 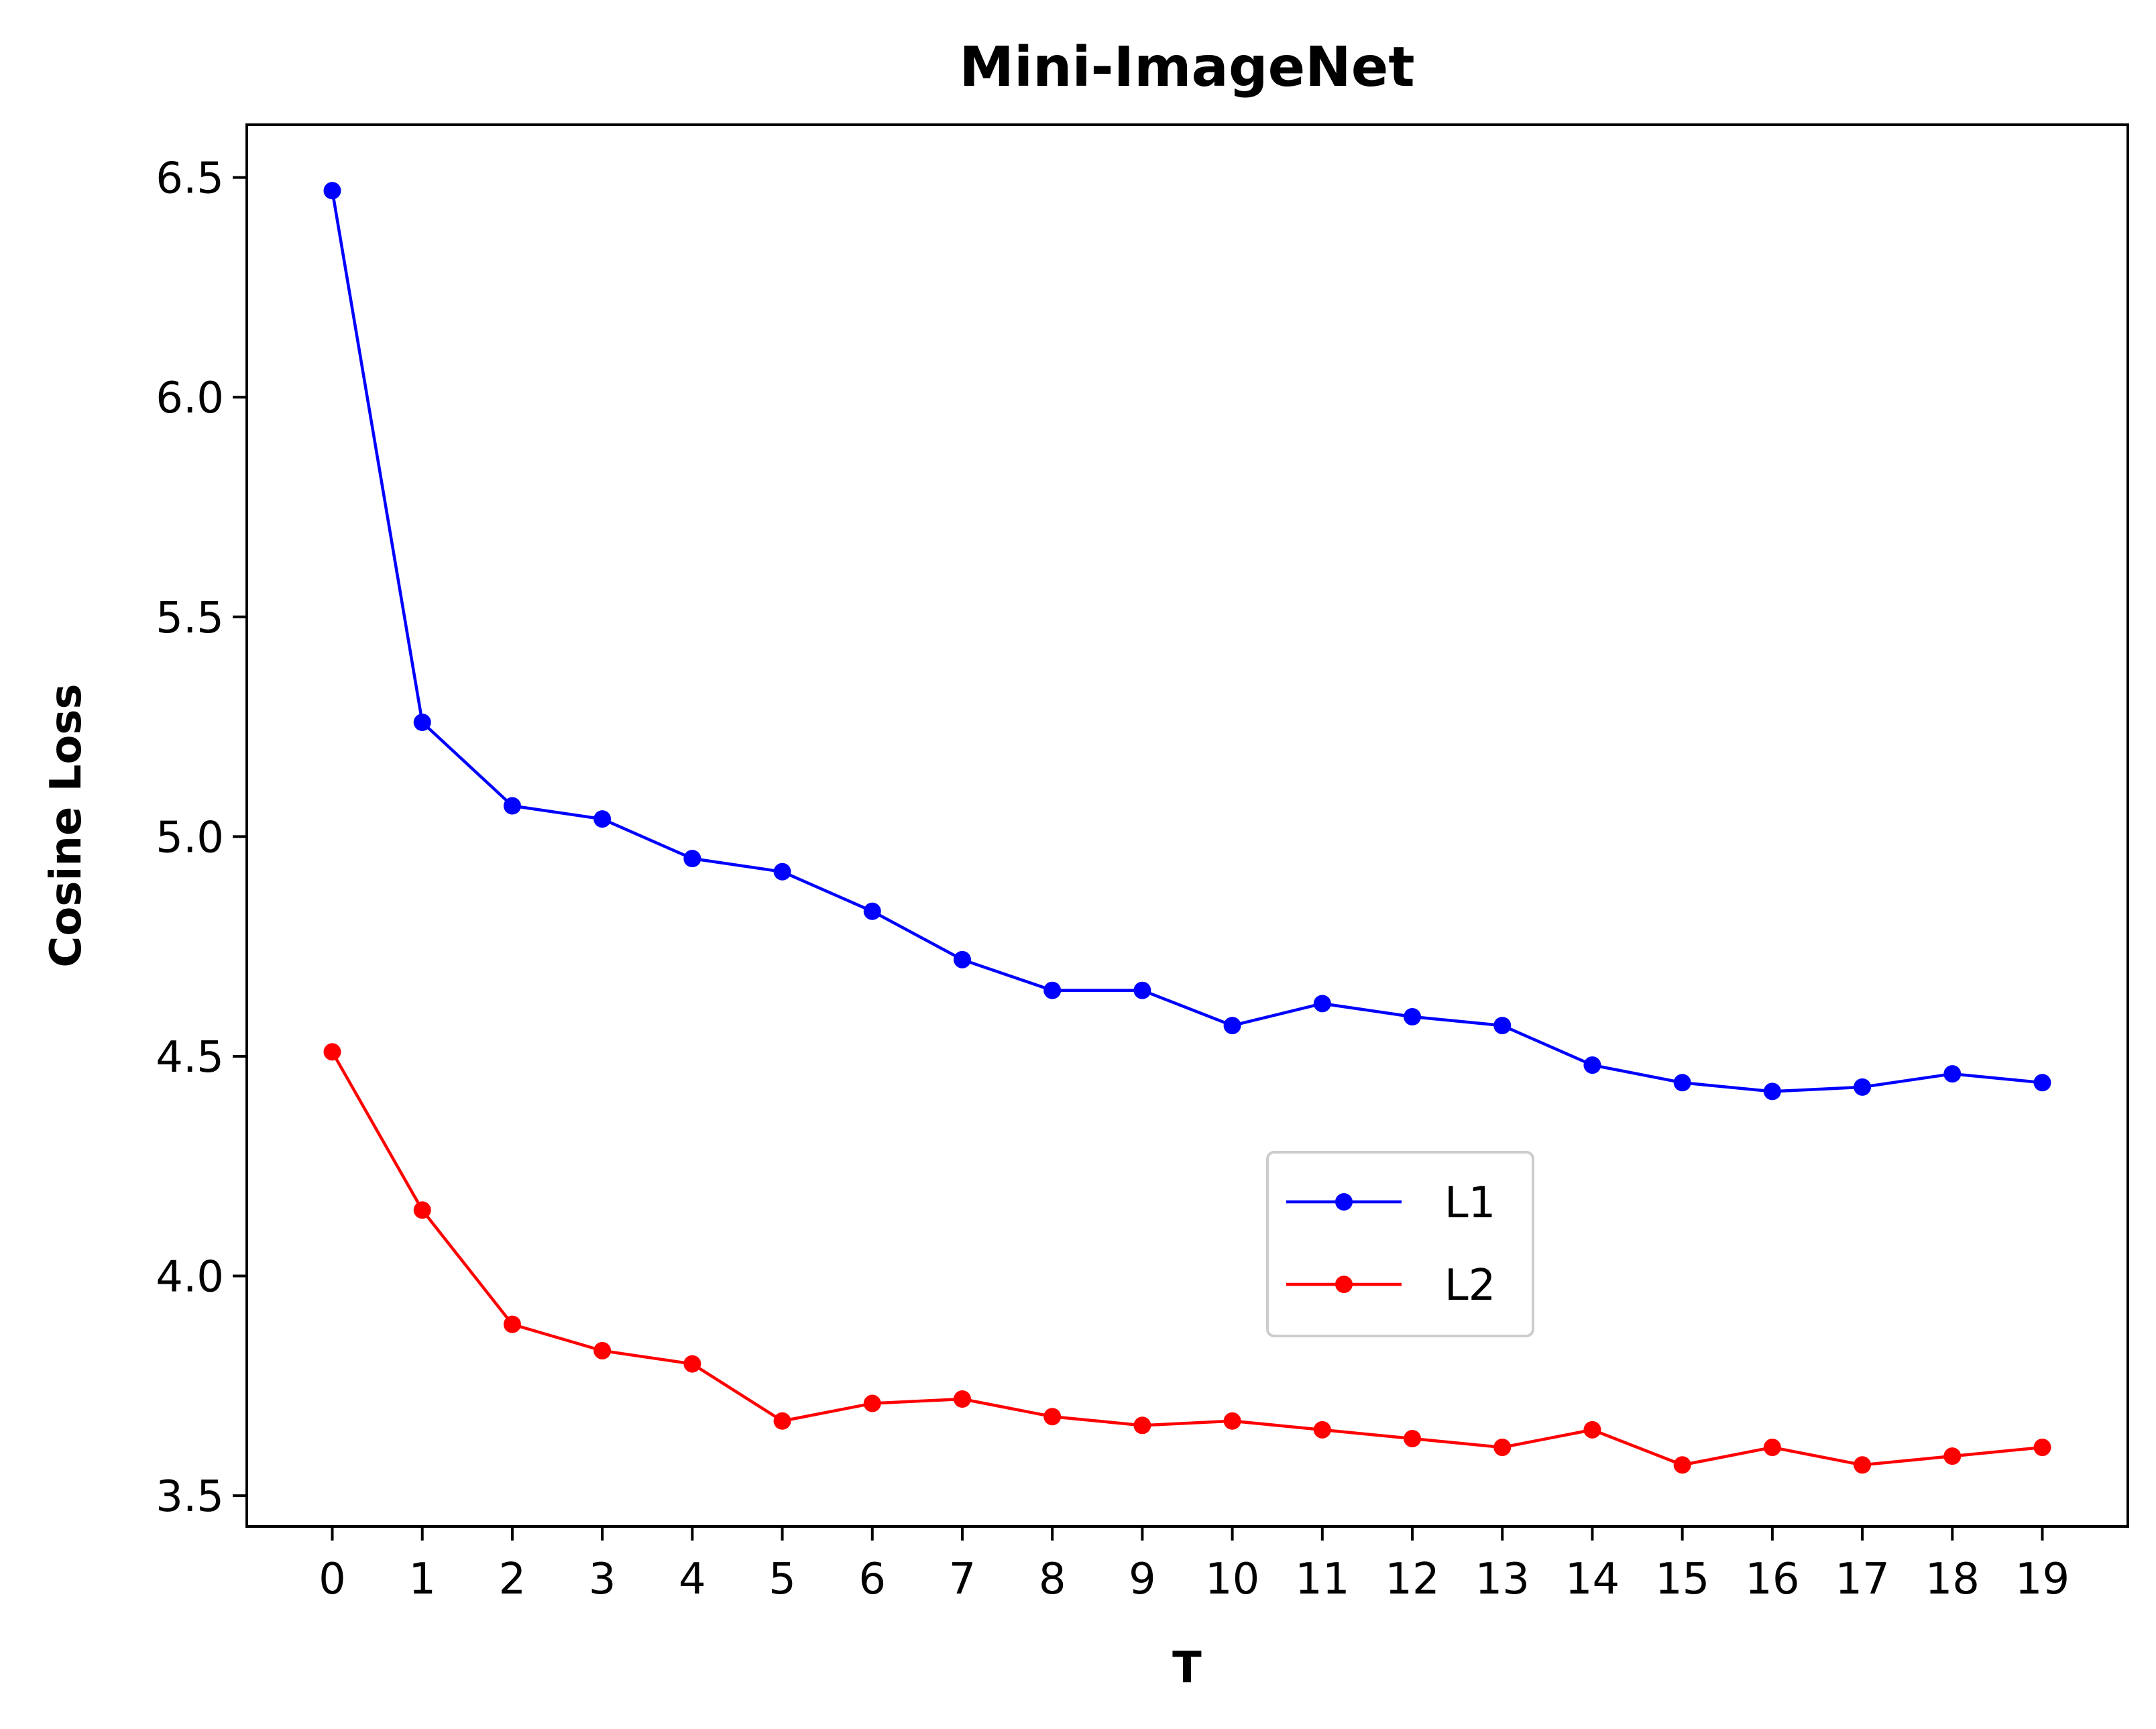 I want to click on x-tick-label: 18, so click(x=1953, y=1579).